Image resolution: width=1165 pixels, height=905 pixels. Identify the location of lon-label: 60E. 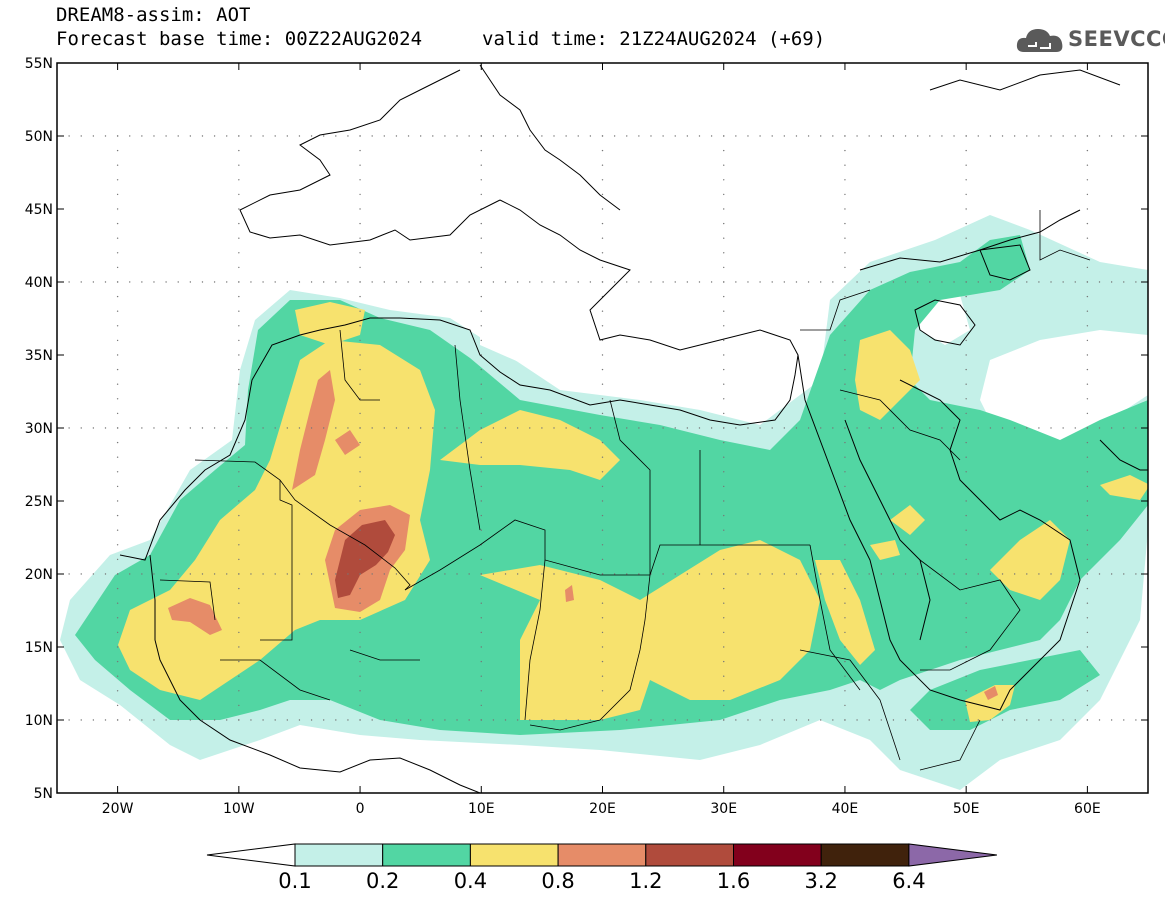
(1087, 809).